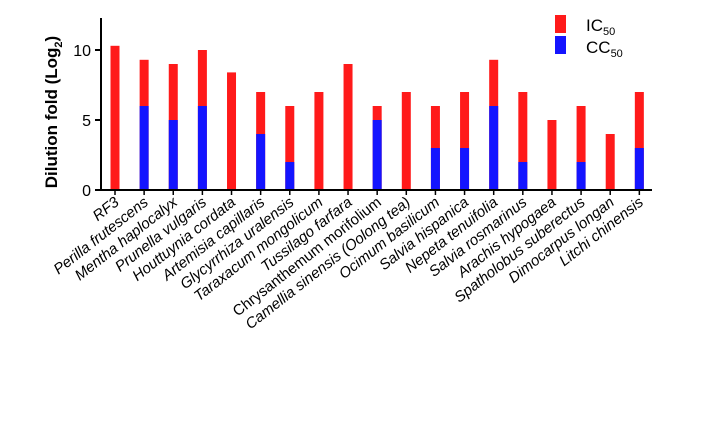  Describe the element at coordinates (594, 25) in the screenshot. I see `legend-label-ic50-main: IC` at that location.